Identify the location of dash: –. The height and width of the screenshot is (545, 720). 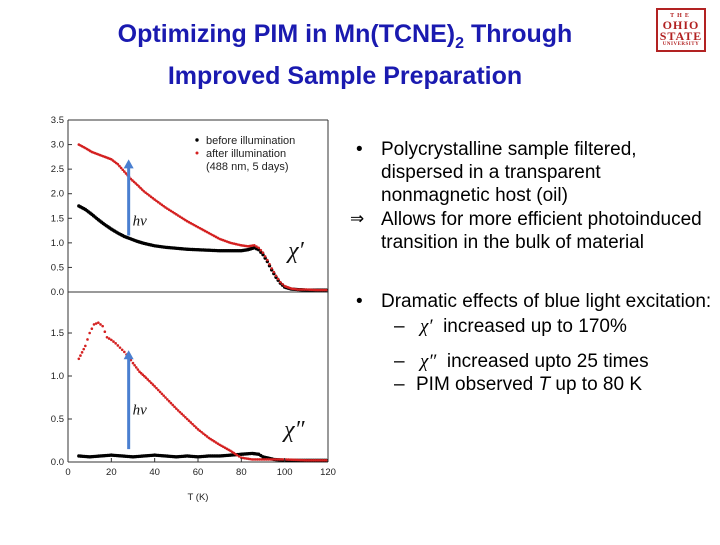
(399, 326).